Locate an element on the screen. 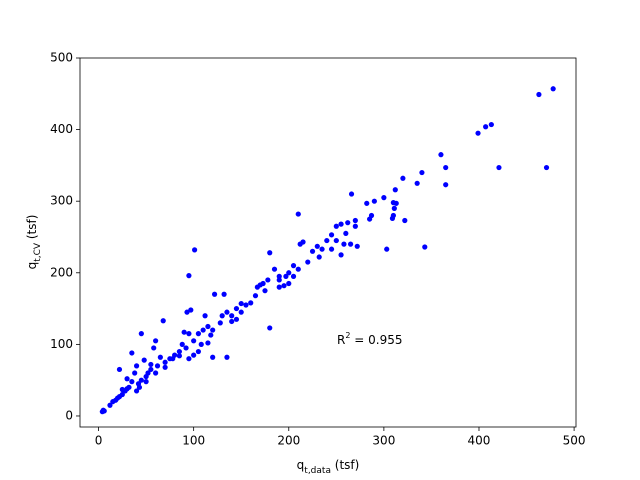 This screenshot has height=480, width=640. x-tick-label: 400 is located at coordinates (479, 441).